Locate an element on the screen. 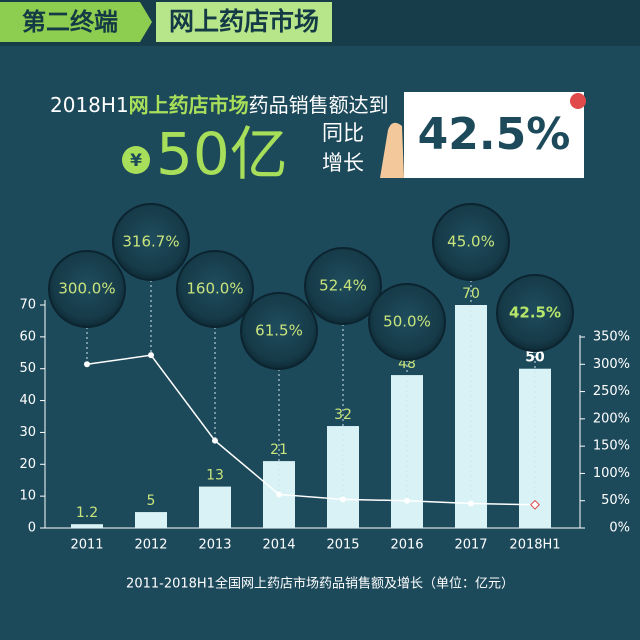 The image size is (640, 640). y2-tick-label: 150% is located at coordinates (611, 446).